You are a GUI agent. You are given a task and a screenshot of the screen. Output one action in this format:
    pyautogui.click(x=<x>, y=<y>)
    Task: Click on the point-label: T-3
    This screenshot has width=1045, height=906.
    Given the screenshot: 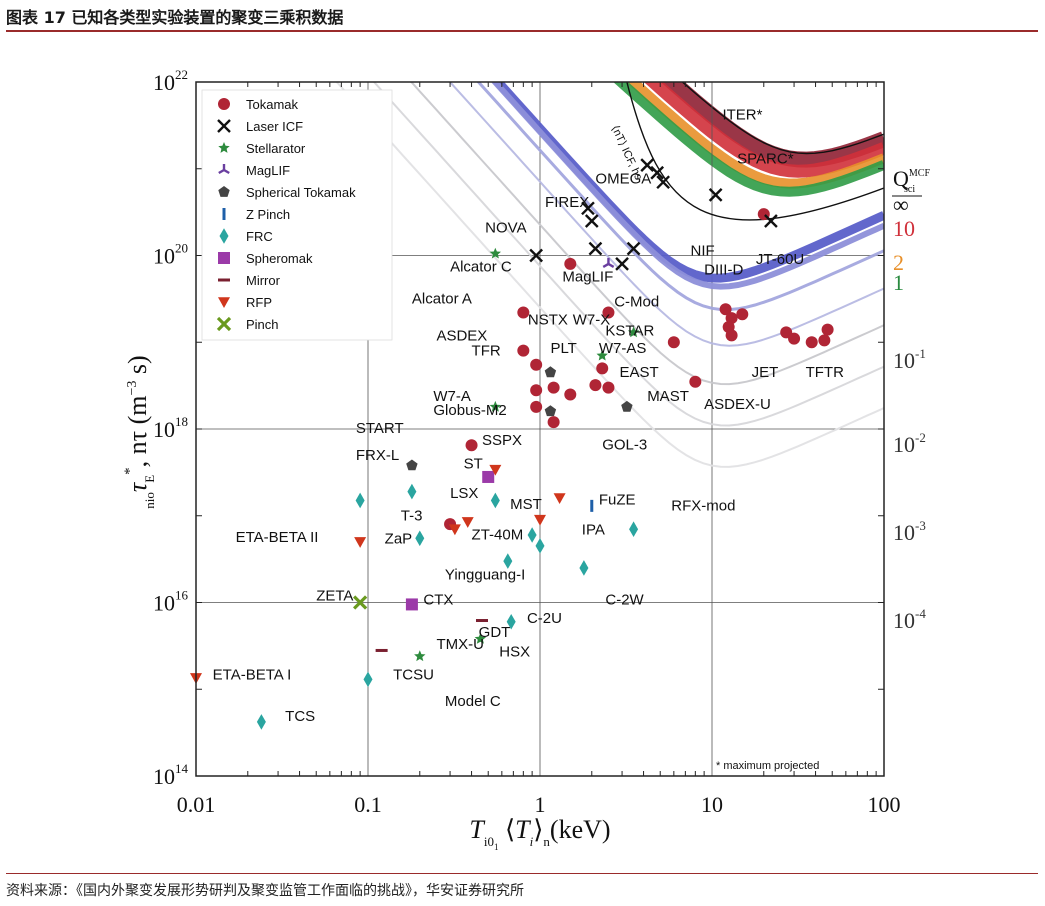 What is the action you would take?
    pyautogui.click(x=412, y=516)
    